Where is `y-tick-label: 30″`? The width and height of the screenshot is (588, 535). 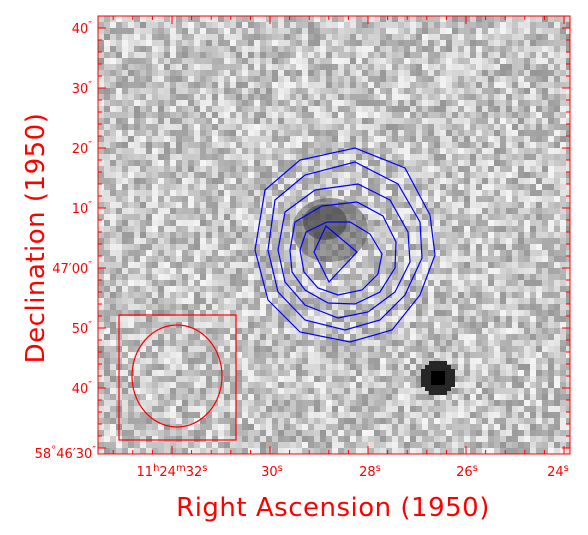
y-tick-label: 30″ is located at coordinates (82, 88).